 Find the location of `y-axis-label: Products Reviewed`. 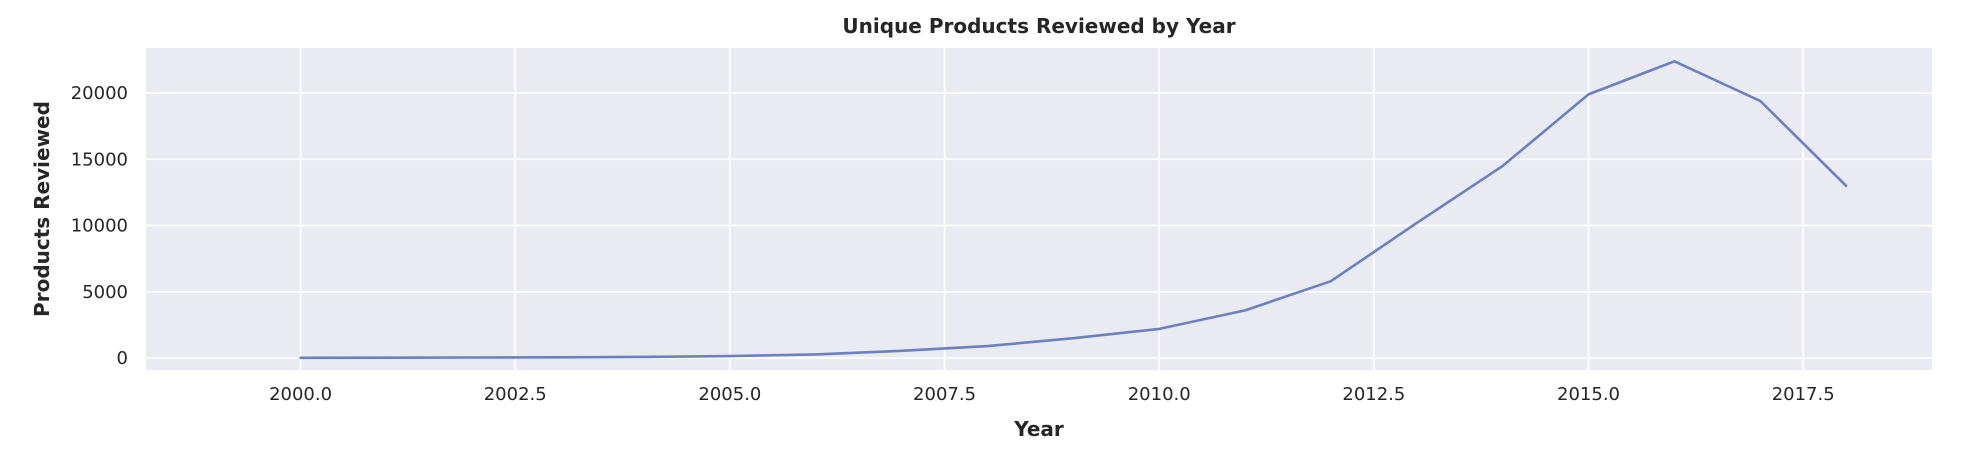

y-axis-label: Products Reviewed is located at coordinates (42, 209).